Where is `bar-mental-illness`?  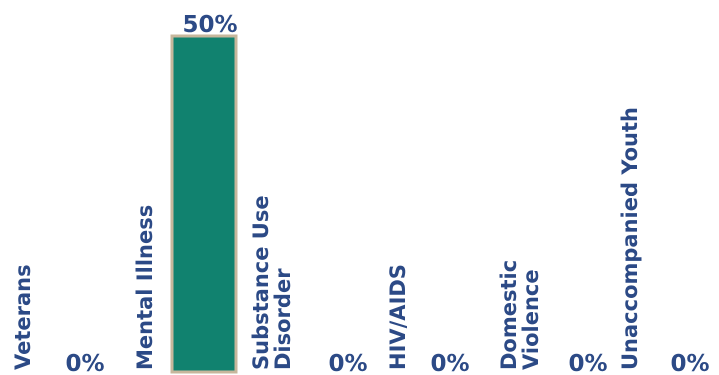
bar-mental-illness is located at coordinates (204, 204).